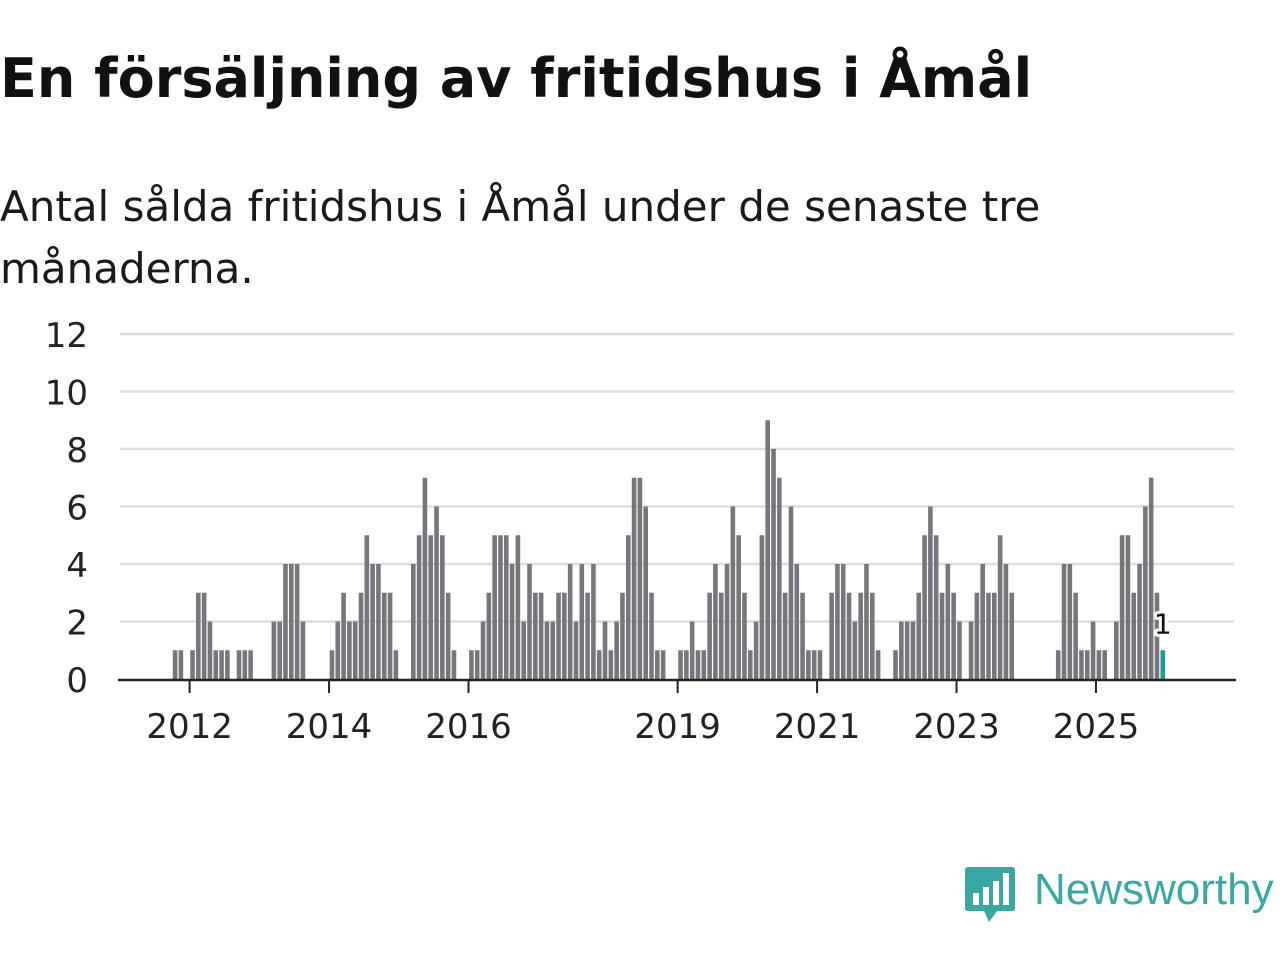  I want to click on y-tick-label: 10, so click(66, 394).